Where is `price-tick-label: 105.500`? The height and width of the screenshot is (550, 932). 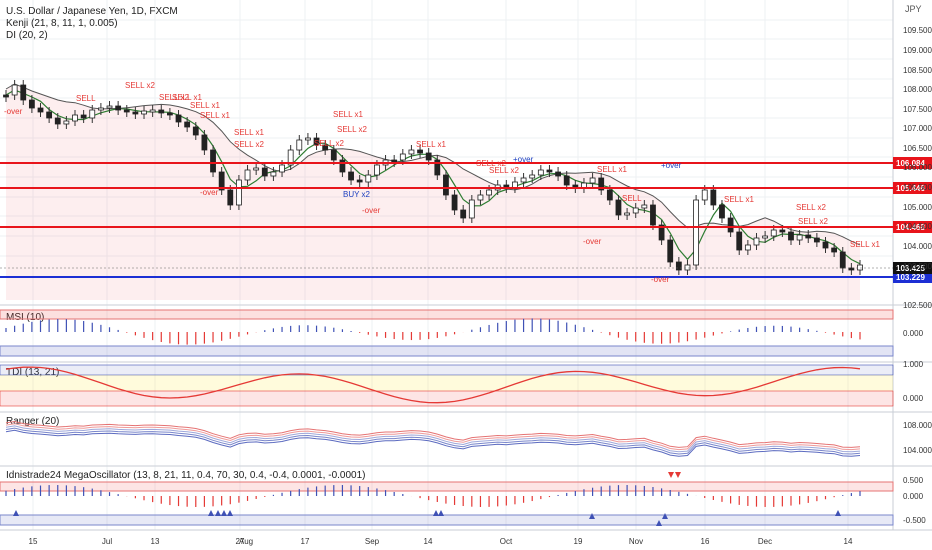 price-tick-label: 105.500 is located at coordinates (917, 187).